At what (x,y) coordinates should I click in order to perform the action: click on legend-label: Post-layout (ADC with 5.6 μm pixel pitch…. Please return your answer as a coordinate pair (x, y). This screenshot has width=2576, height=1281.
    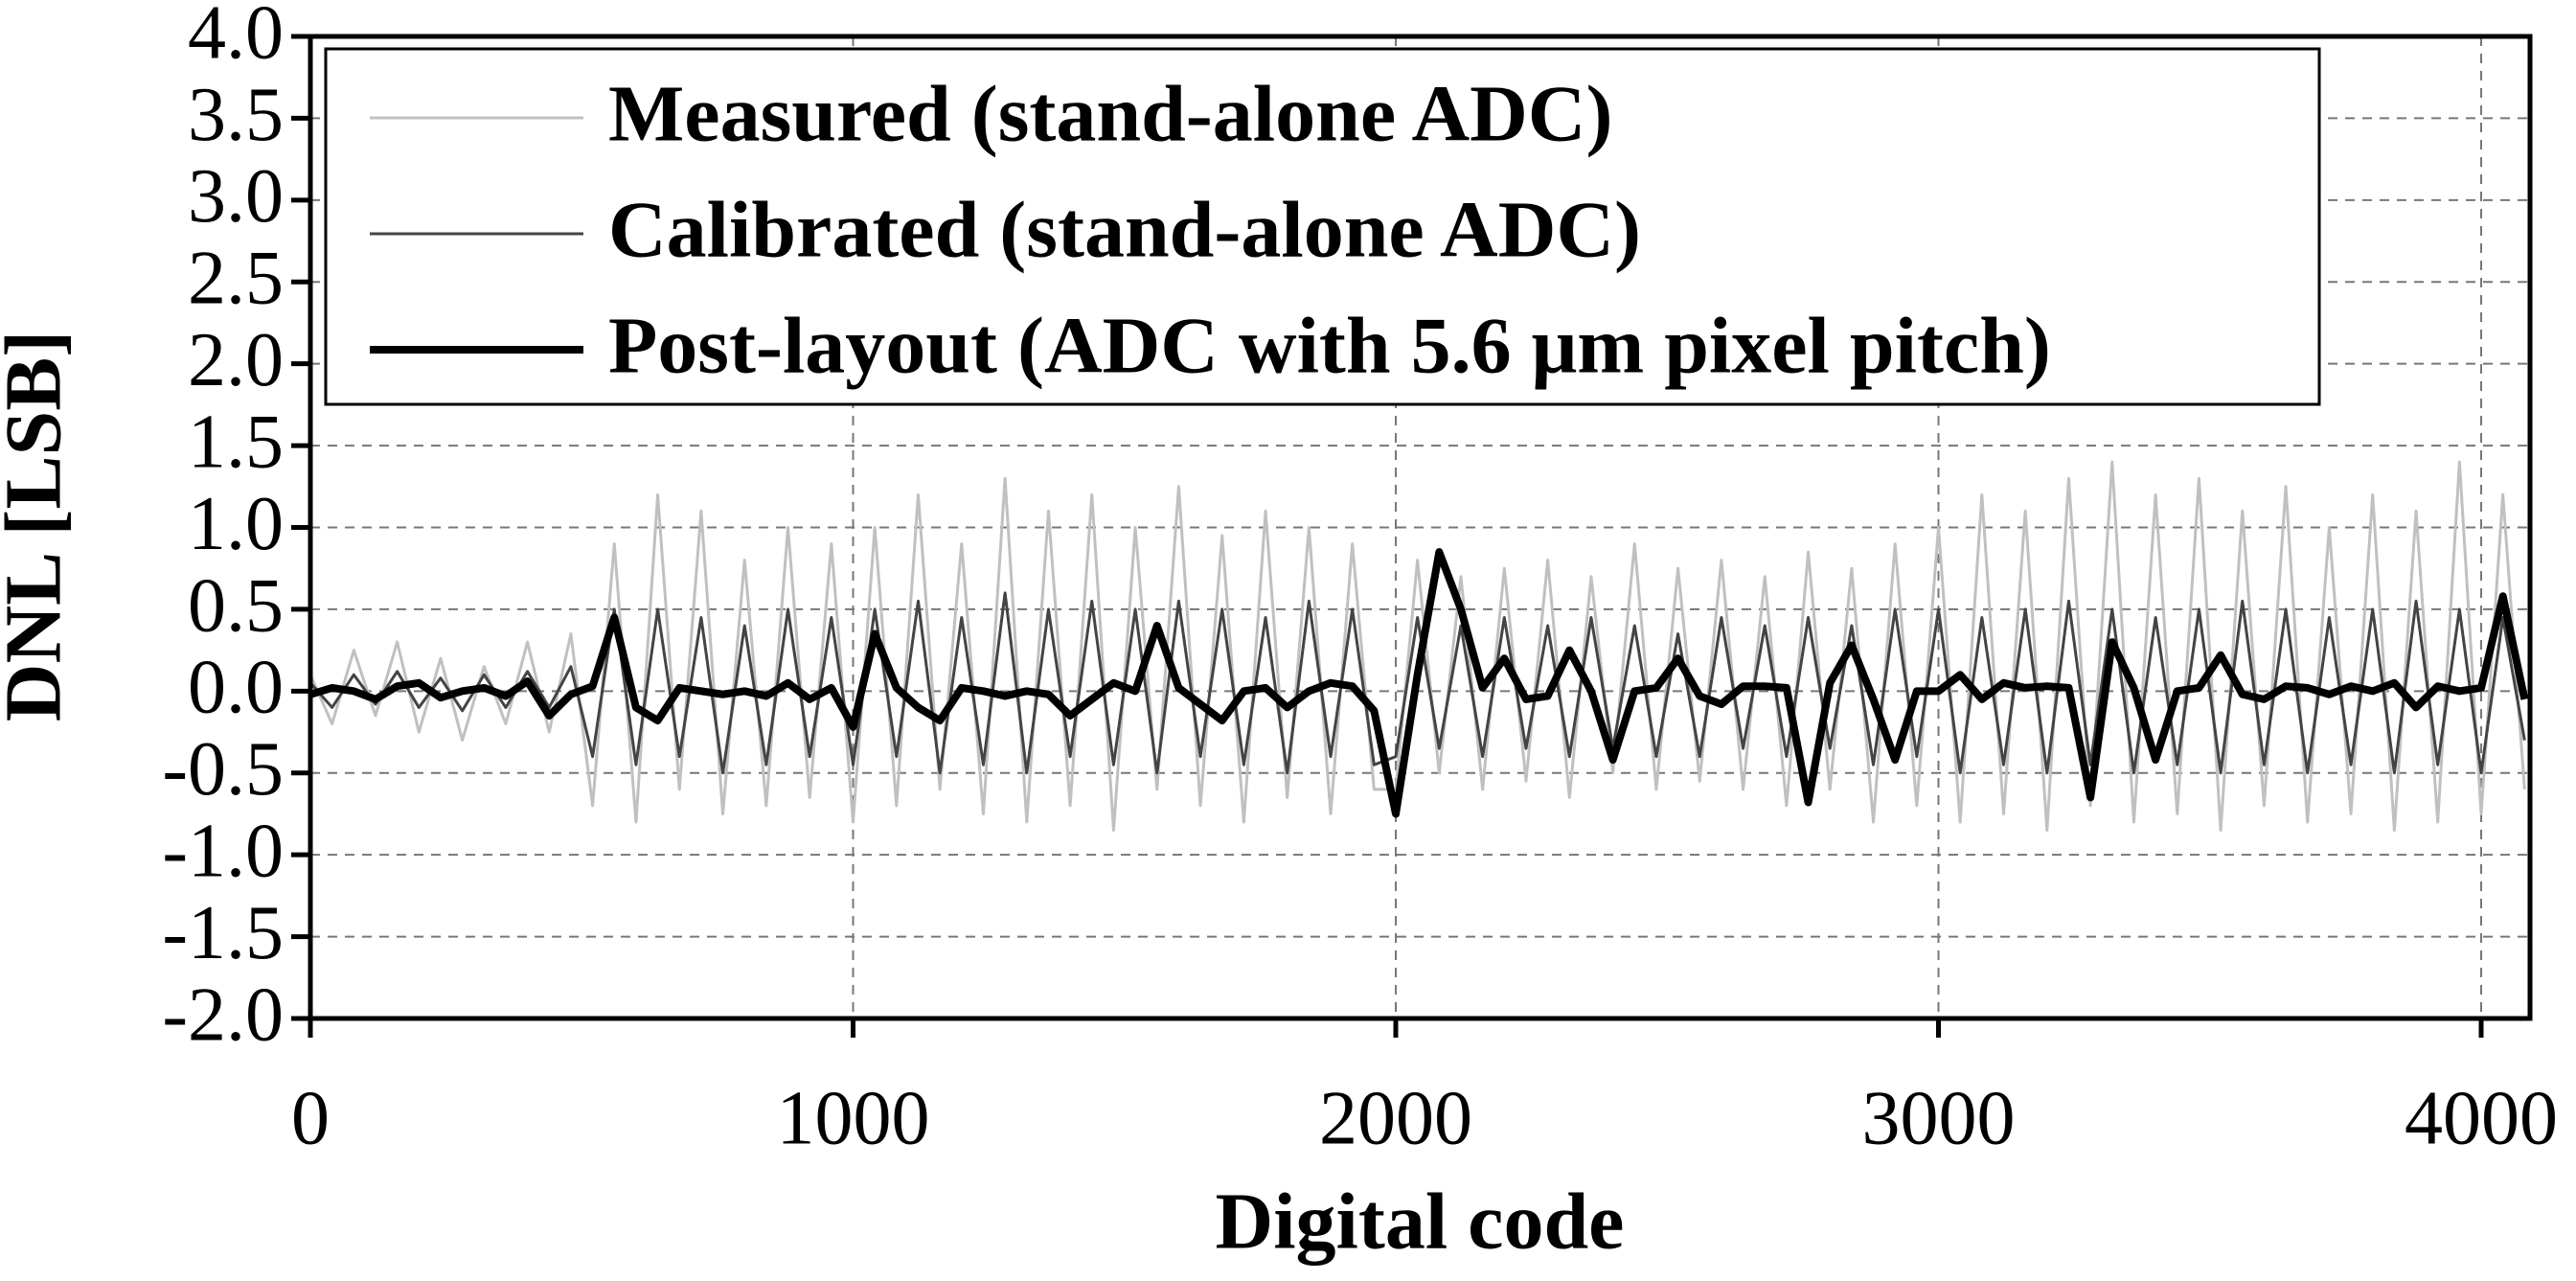
    Looking at the image, I should click on (1330, 345).